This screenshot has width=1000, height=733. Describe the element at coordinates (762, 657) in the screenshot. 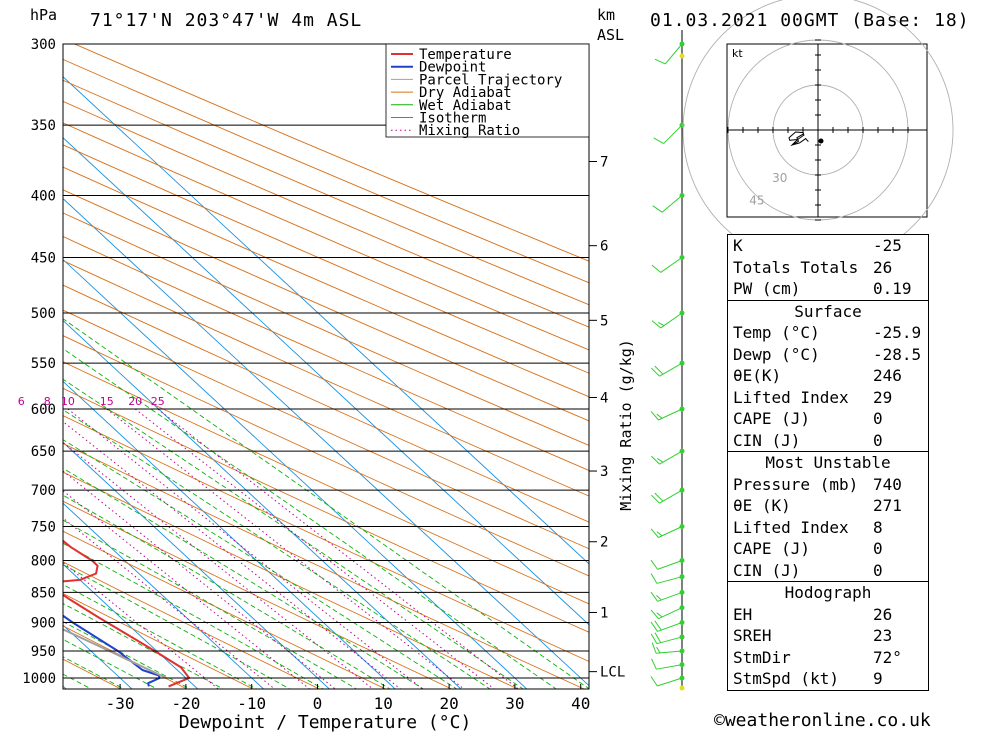

I see `stmdir-label: StmDir` at that location.